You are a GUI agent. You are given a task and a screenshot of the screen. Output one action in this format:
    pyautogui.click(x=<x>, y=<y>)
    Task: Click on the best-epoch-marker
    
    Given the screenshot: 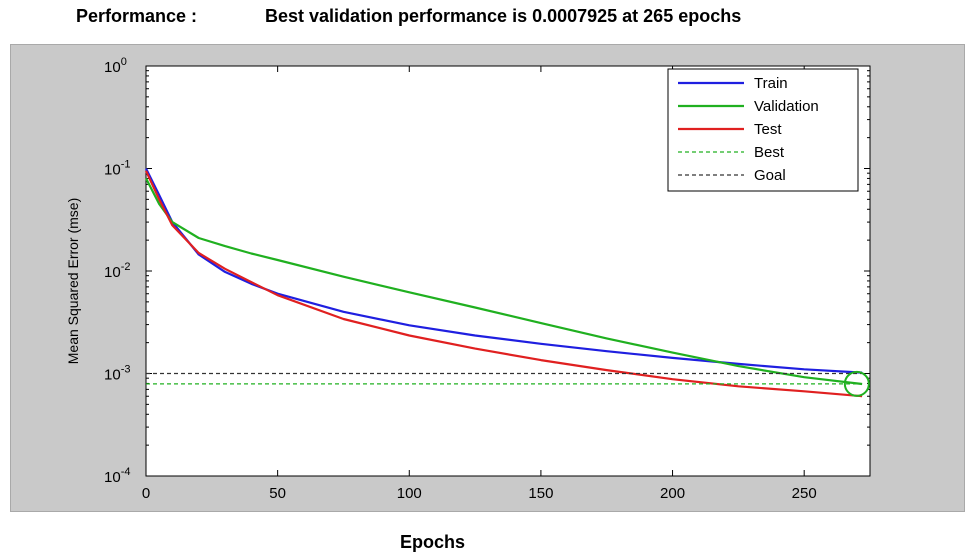 What is the action you would take?
    pyautogui.click(x=856, y=383)
    